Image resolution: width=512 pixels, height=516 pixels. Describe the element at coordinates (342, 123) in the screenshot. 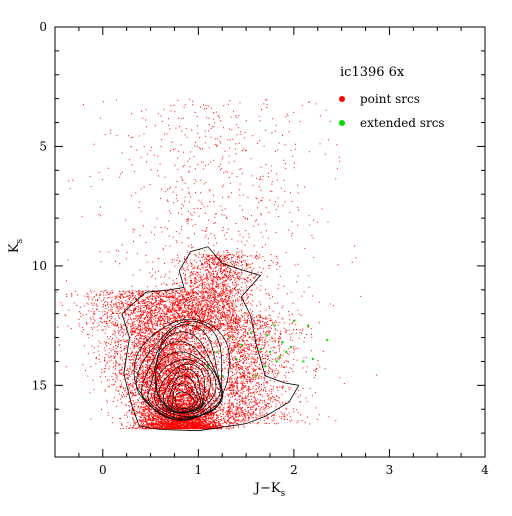

I see `legend-marker-extended-srcs` at that location.